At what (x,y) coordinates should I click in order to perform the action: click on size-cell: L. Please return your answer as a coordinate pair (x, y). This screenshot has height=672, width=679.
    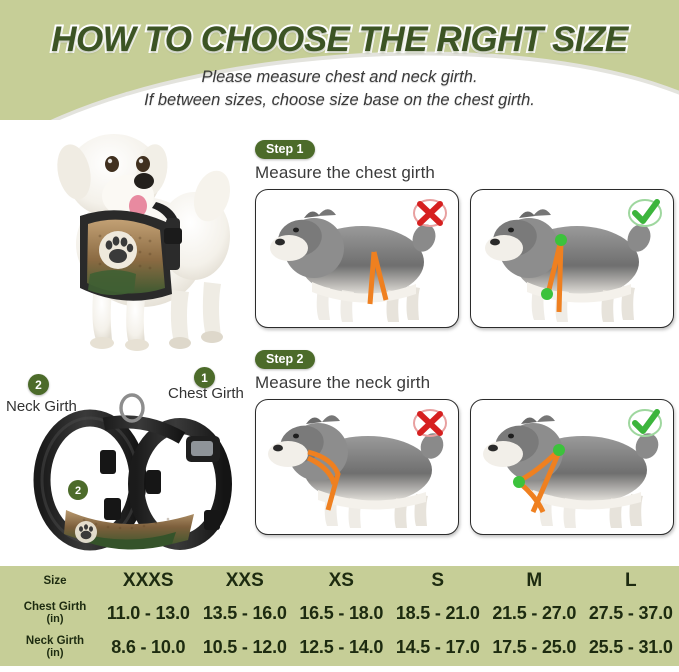
    Looking at the image, I should click on (630, 580).